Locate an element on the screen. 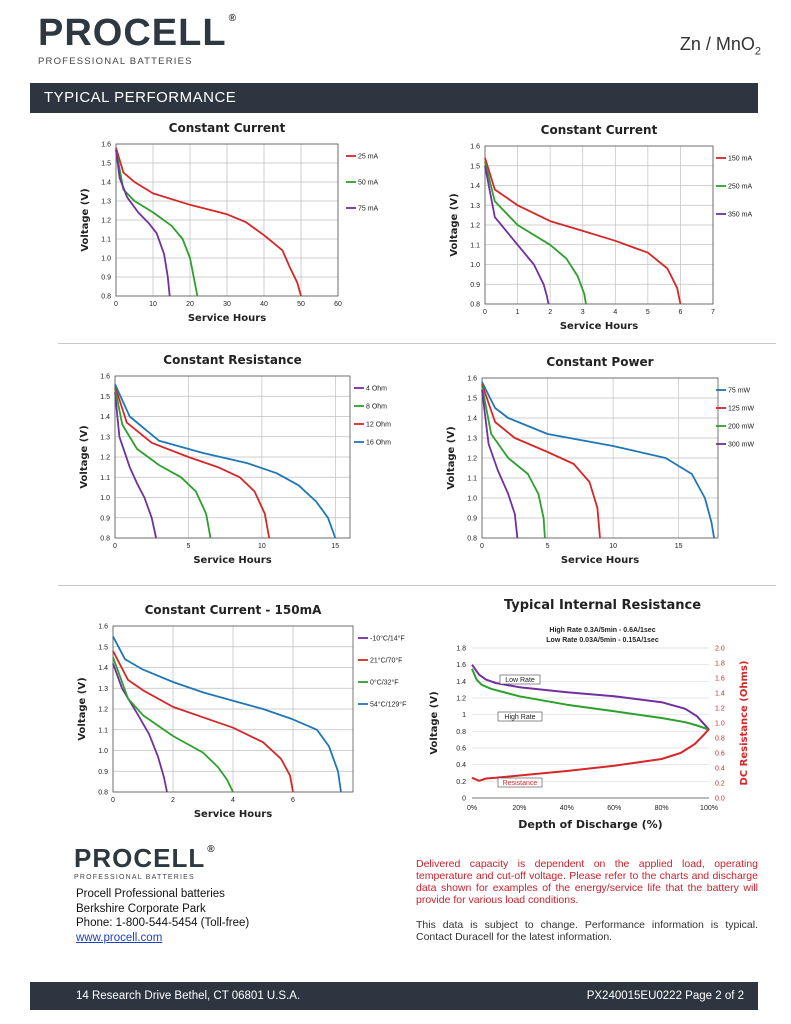  x-tick-label: 40 is located at coordinates (264, 304).